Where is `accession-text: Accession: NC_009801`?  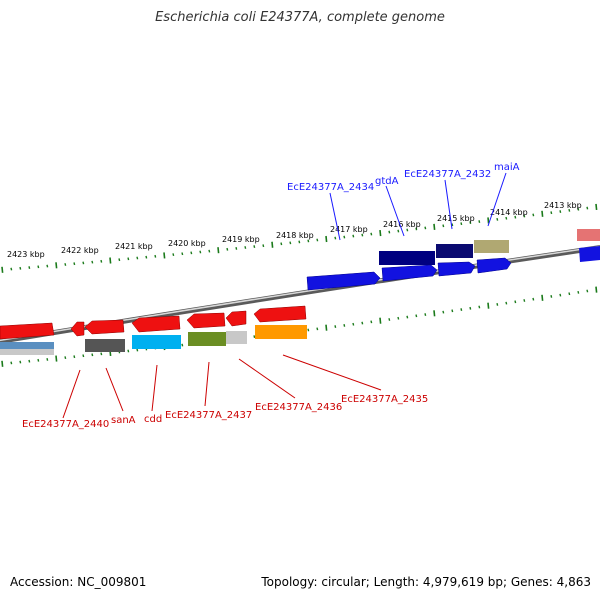 accession-text: Accession: NC_009801 is located at coordinates (78, 582).